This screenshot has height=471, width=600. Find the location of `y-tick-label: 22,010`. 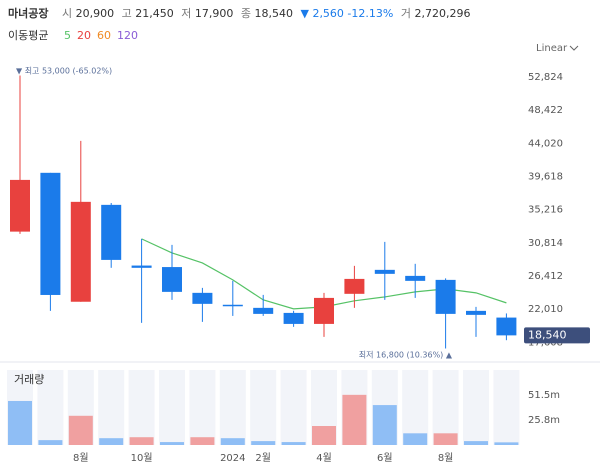

y-tick-label: 22,010 is located at coordinates (545, 309).